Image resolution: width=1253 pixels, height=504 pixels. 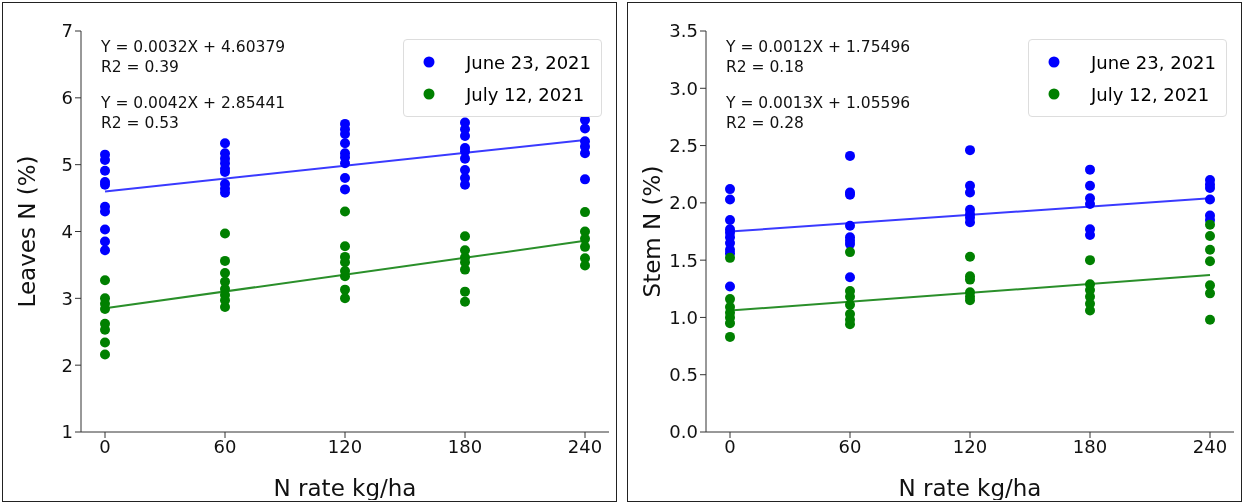 What do you see at coordinates (765, 67) in the screenshot?
I see `annotation: R2 = 0.18` at bounding box center [765, 67].